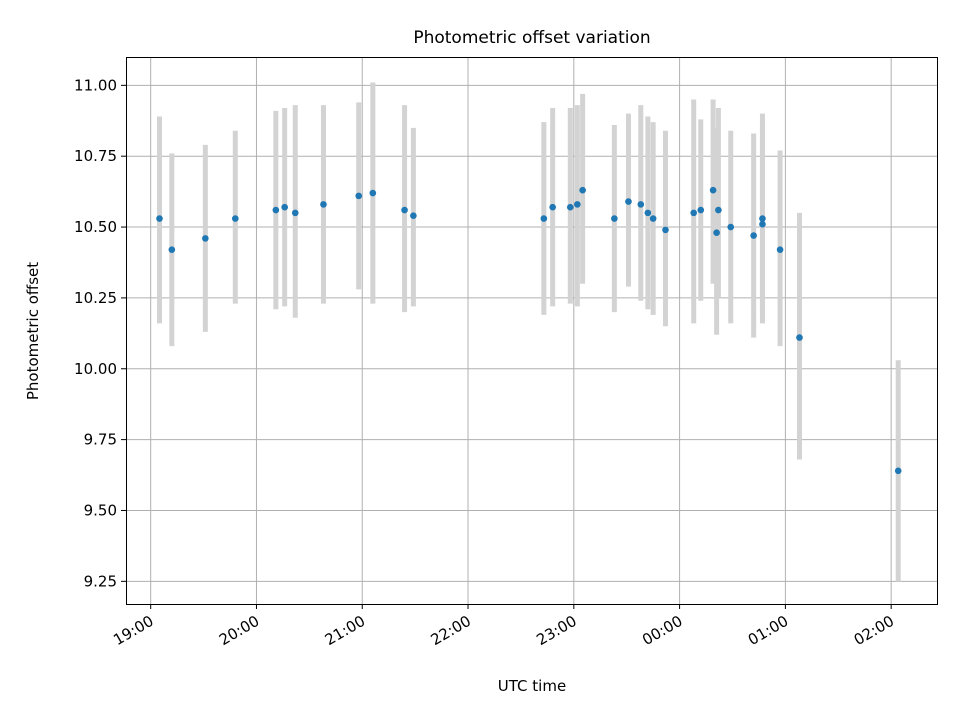  What do you see at coordinates (100, 510) in the screenshot?
I see `y-tick-label: 9.50` at bounding box center [100, 510].